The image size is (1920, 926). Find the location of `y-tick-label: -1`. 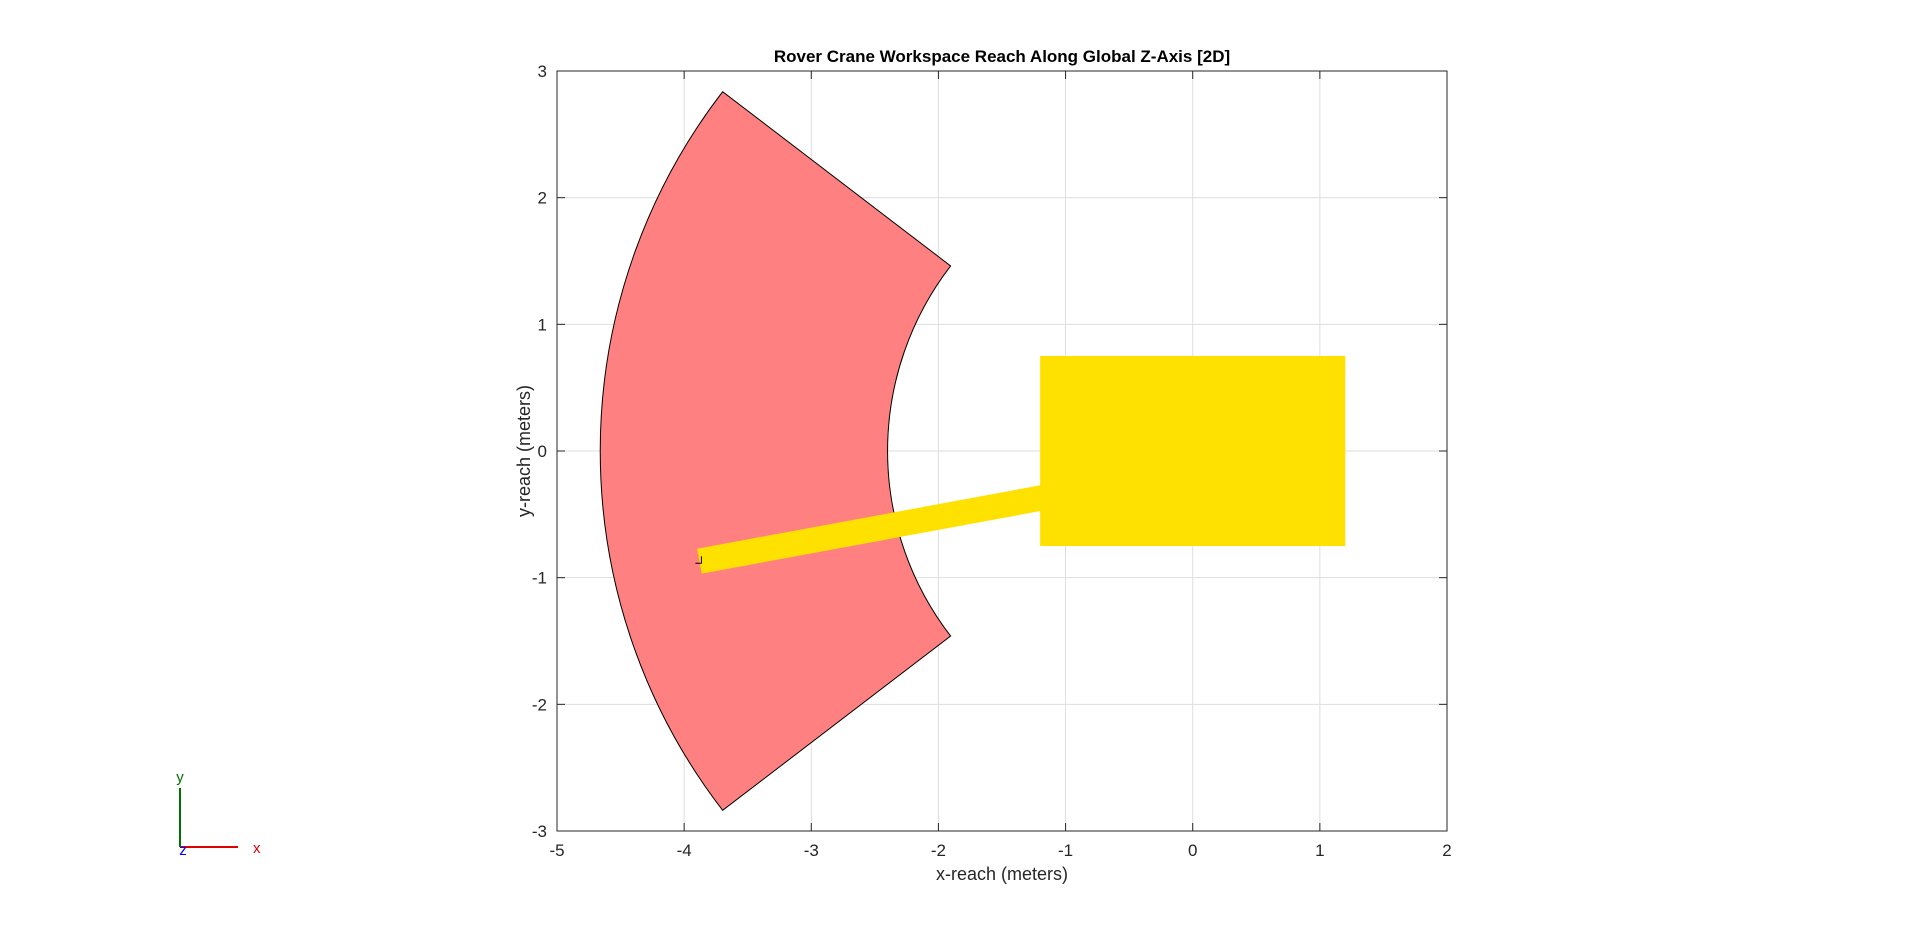

y-tick-label: -1 is located at coordinates (539, 578).